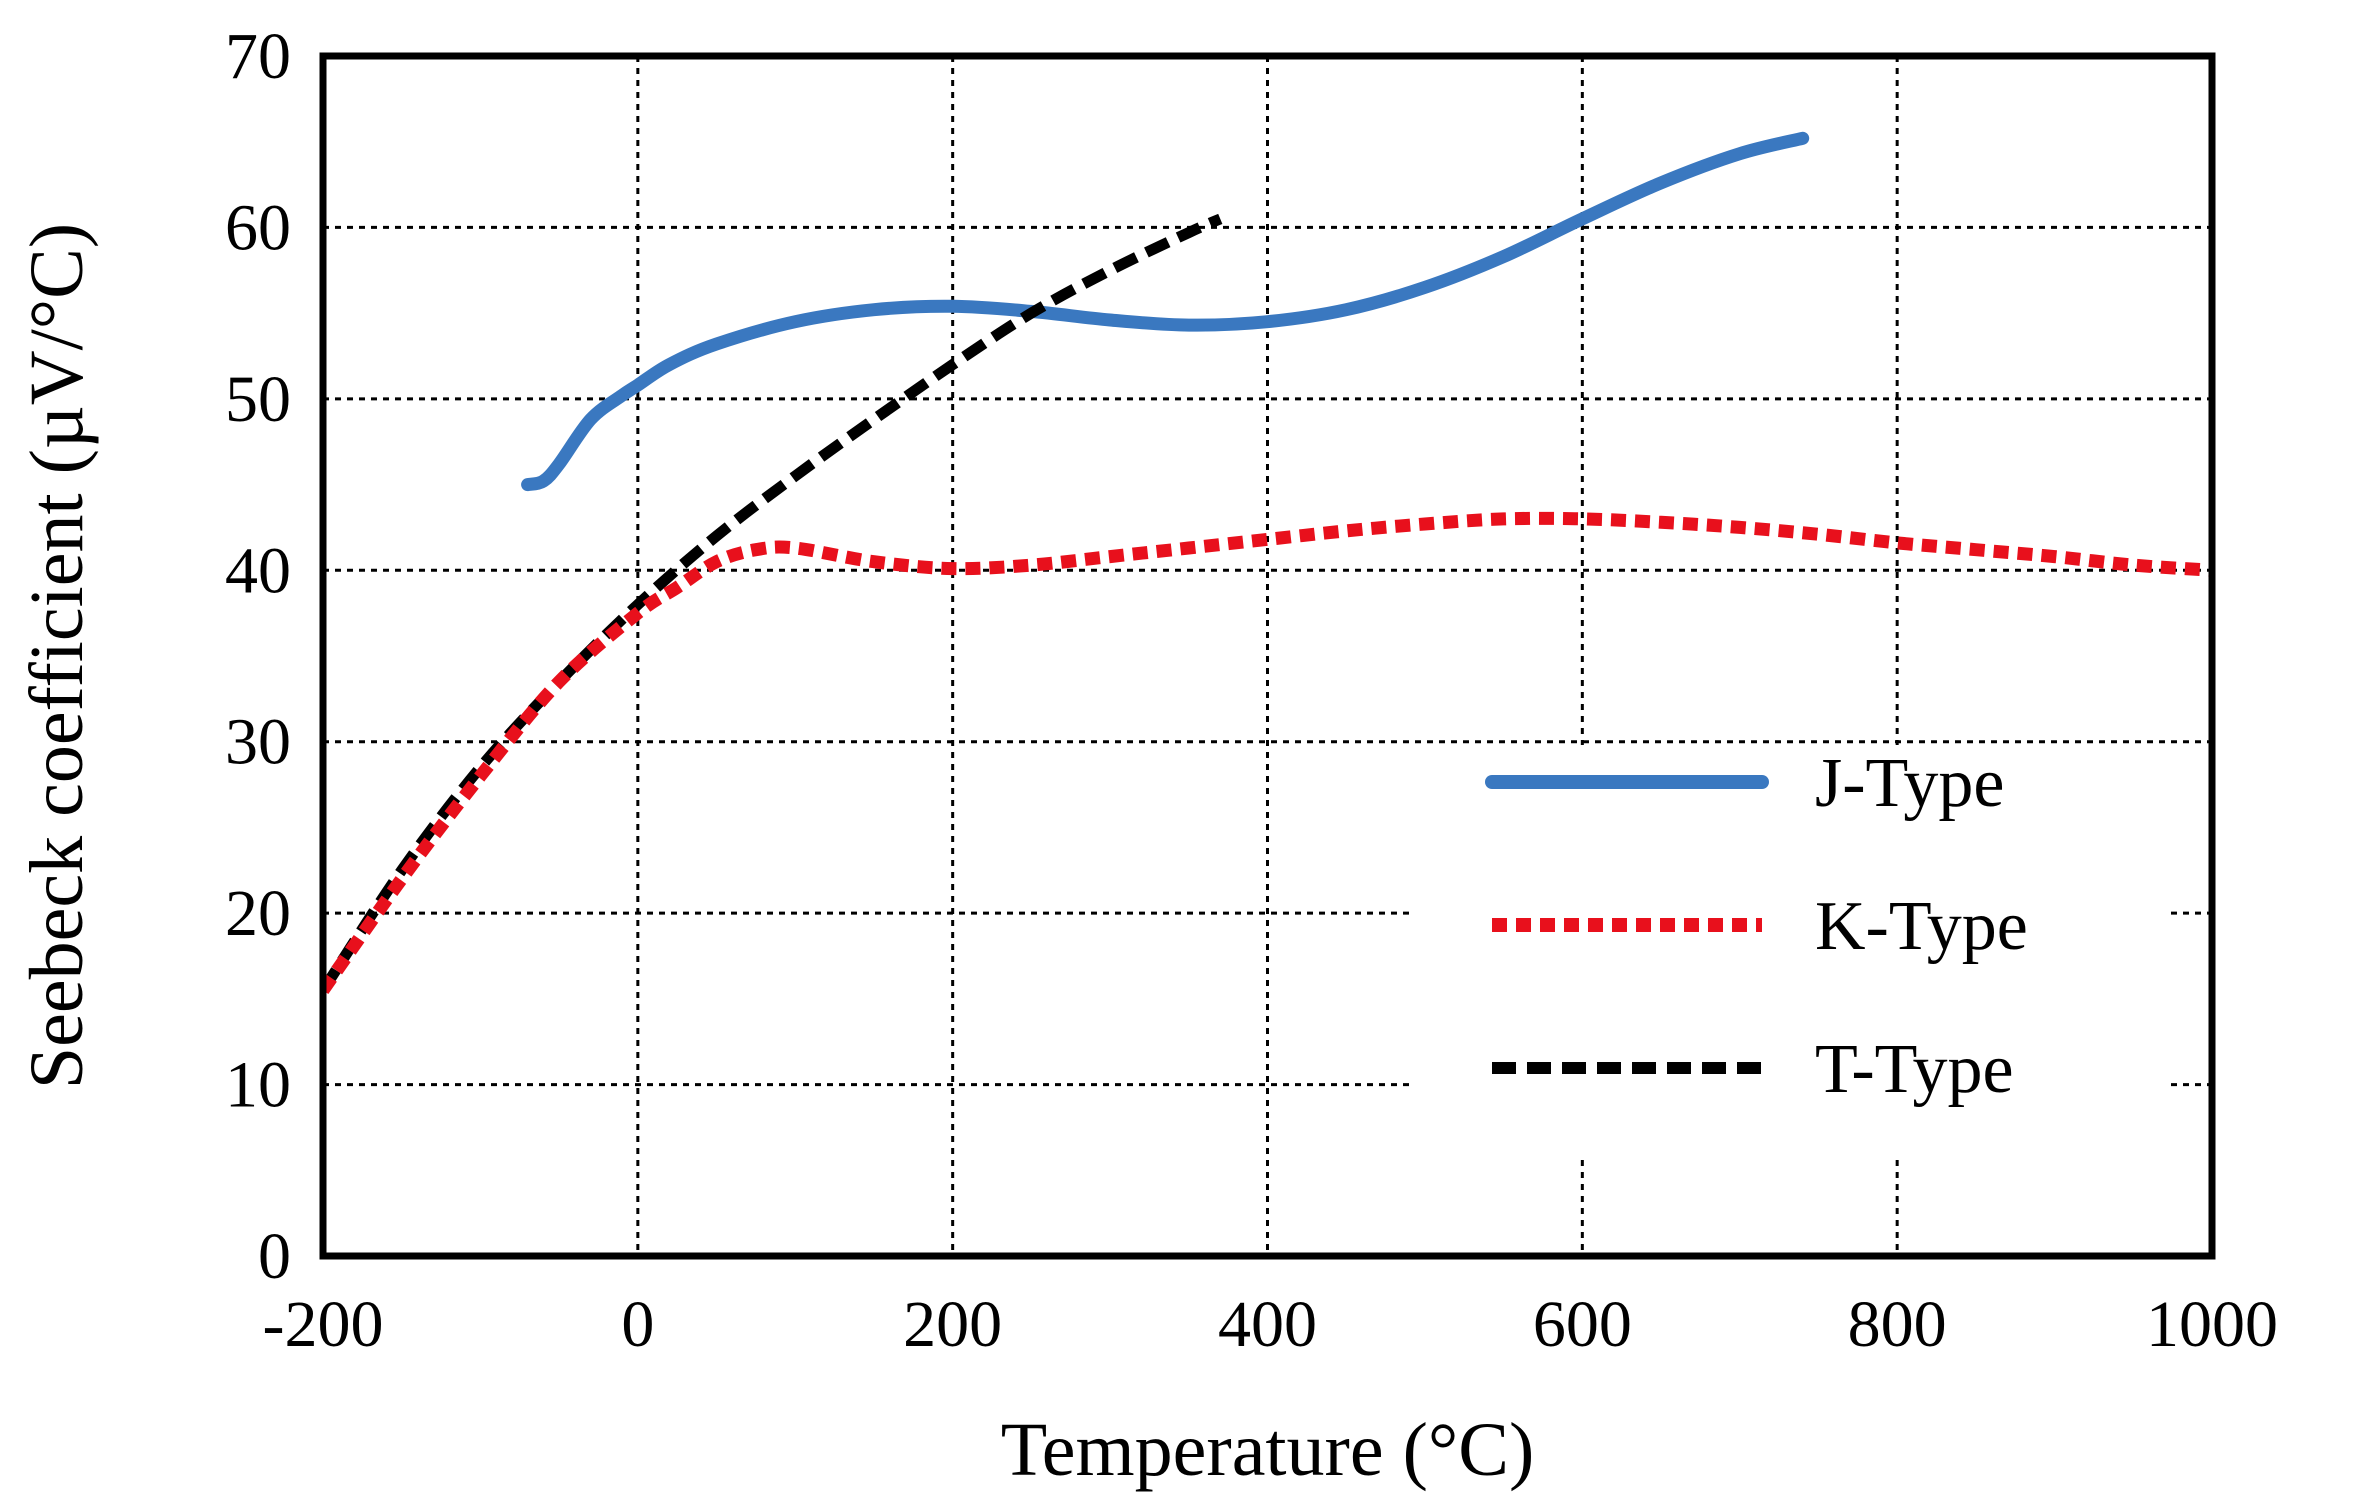 The image size is (2357, 1509). What do you see at coordinates (2212, 1324) in the screenshot?
I see `x-tick-label: 1000` at bounding box center [2212, 1324].